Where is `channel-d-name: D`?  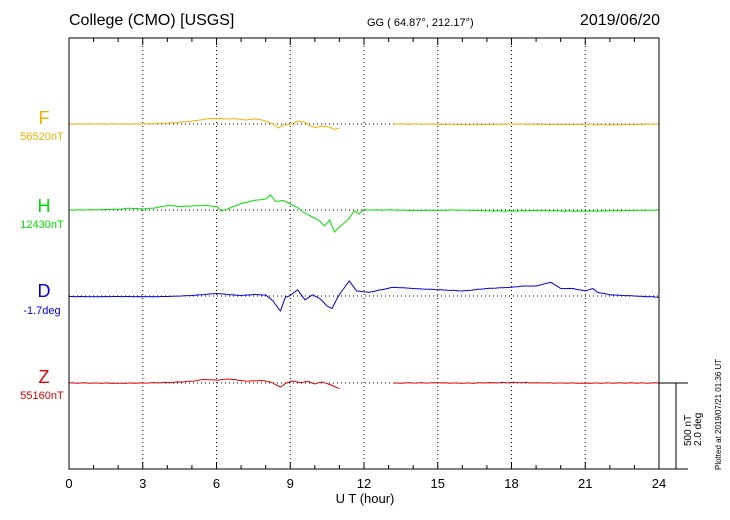 channel-d-name: D is located at coordinates (44, 291).